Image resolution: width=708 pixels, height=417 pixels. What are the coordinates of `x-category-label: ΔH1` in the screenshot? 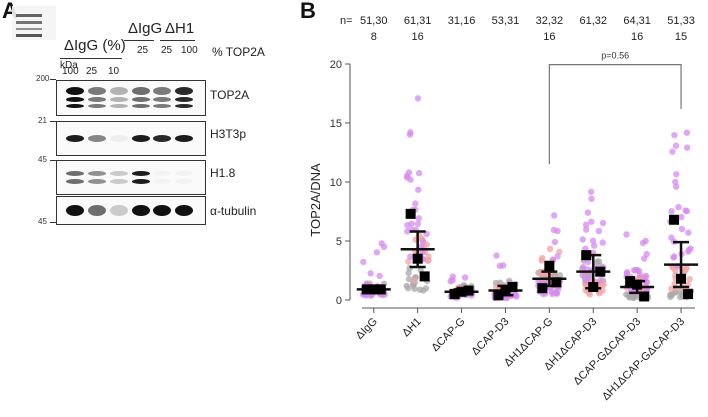 It's located at (412, 328).